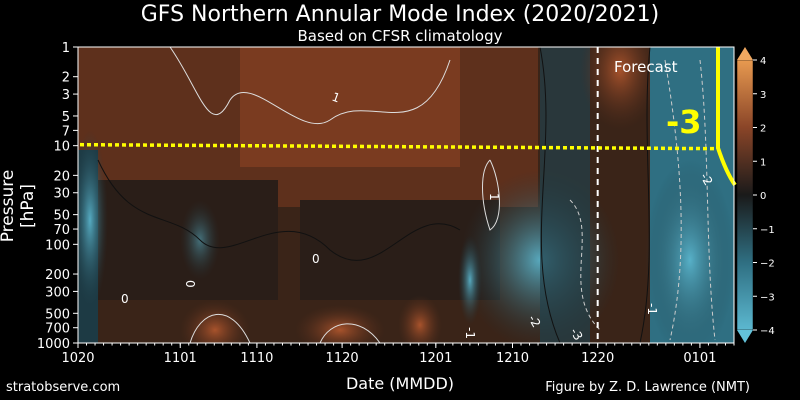  What do you see at coordinates (400, 36) in the screenshot?
I see `chart-subtitle: Based on CFSR climatology` at bounding box center [400, 36].